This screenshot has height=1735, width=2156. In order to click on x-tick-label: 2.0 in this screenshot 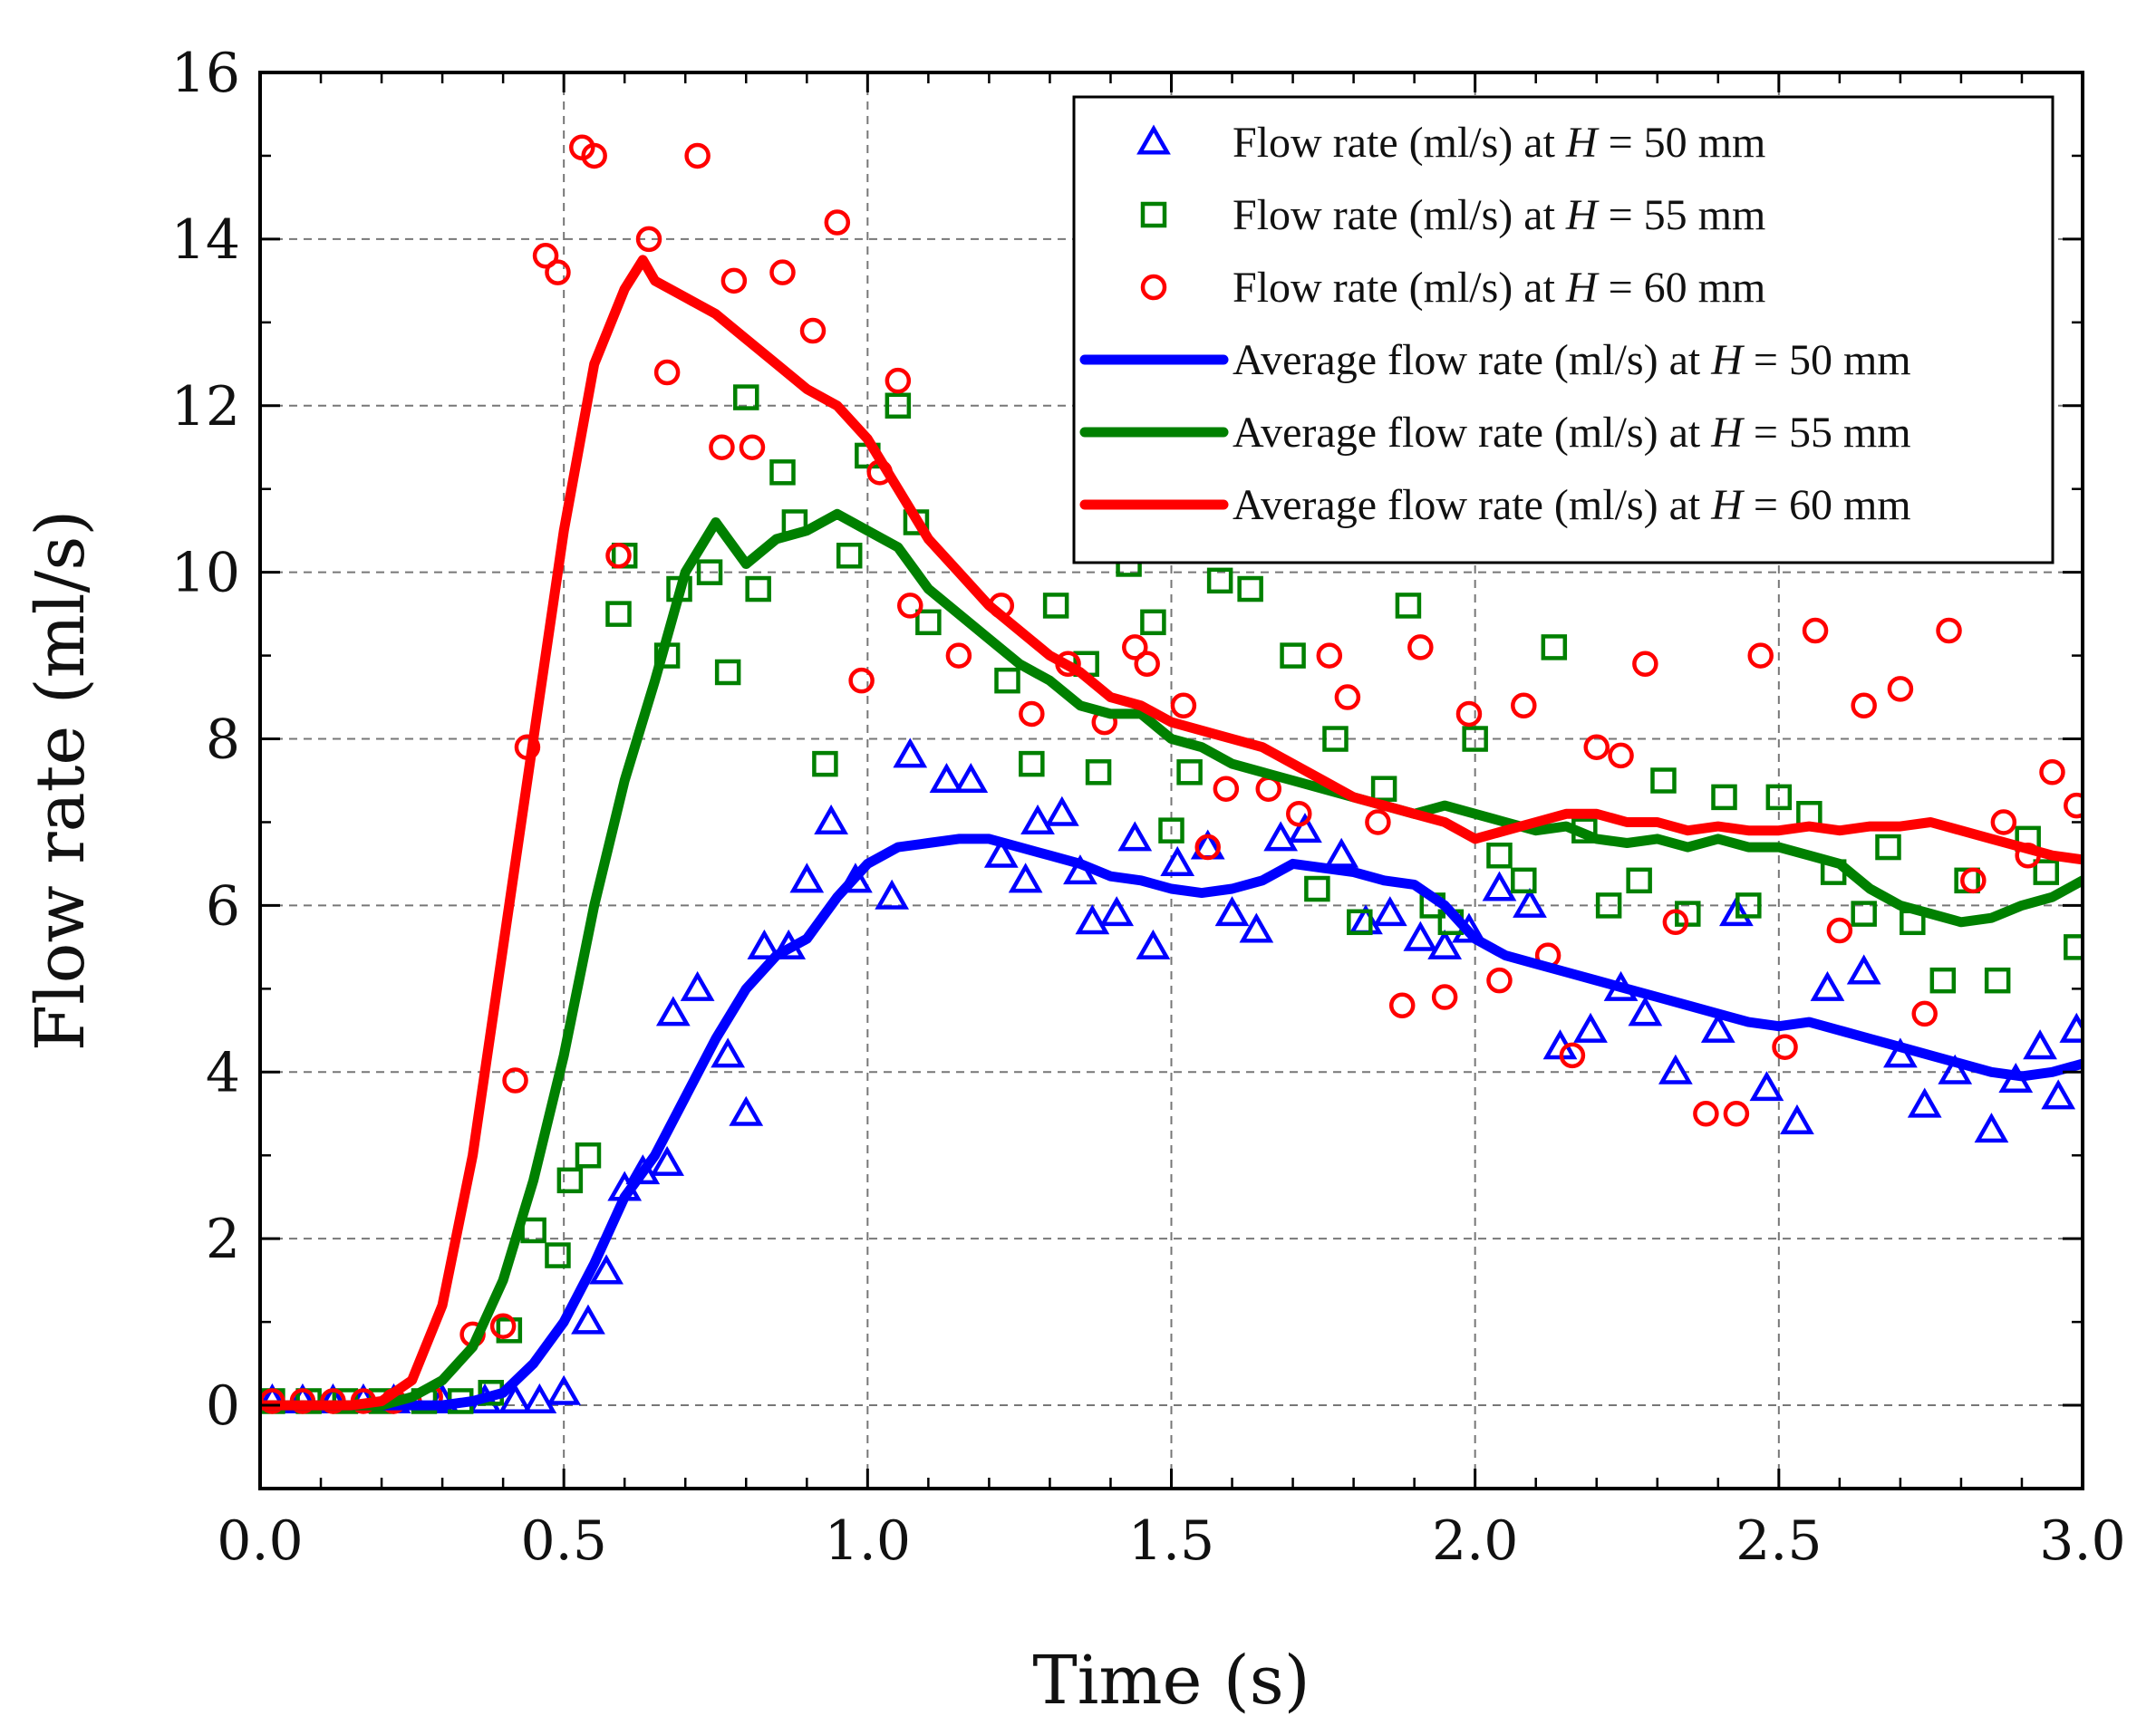, I will do `click(1475, 1541)`.